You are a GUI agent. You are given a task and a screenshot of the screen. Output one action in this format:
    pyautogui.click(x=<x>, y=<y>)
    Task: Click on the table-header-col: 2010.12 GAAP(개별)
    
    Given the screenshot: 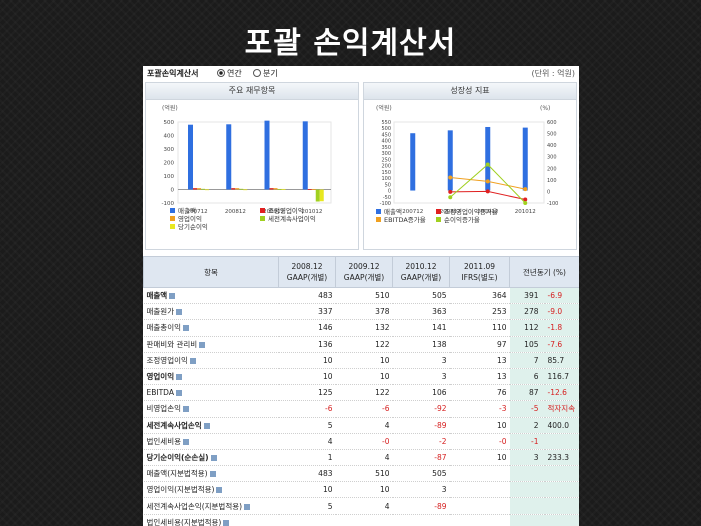 What is the action you would take?
    pyautogui.click(x=421, y=272)
    